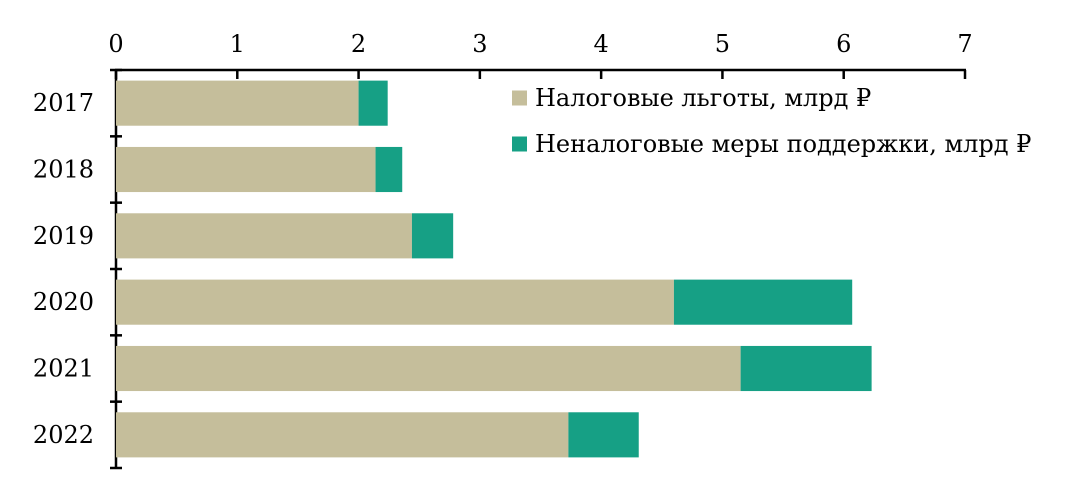 The image size is (1078, 481). What do you see at coordinates (342, 435) in the screenshot?
I see `bar-tax-benefits-2022` at bounding box center [342, 435].